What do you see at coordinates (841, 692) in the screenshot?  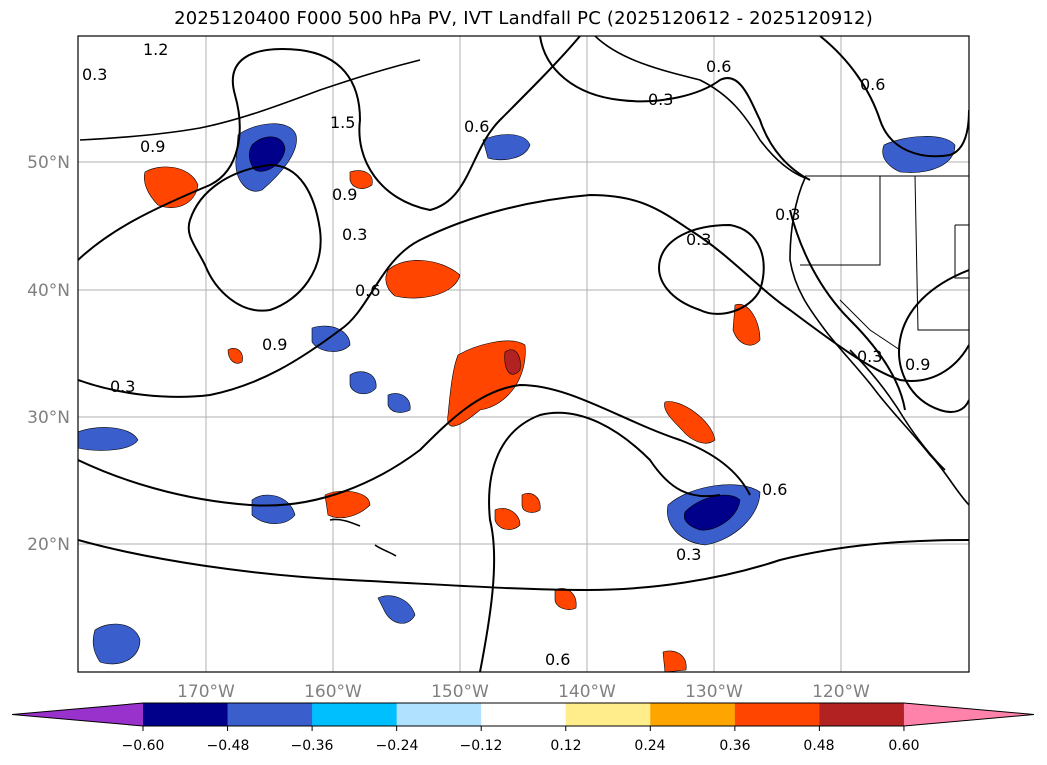 I see `lon-label: 120°W` at bounding box center [841, 692].